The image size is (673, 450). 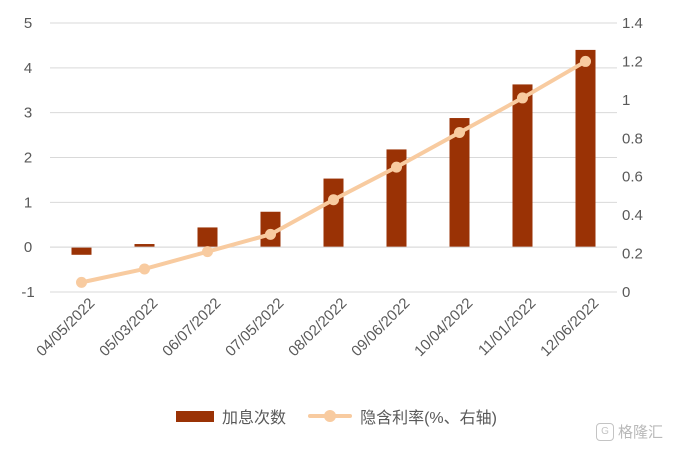 I want to click on legend-bar-label: 加息次数, so click(x=254, y=418).